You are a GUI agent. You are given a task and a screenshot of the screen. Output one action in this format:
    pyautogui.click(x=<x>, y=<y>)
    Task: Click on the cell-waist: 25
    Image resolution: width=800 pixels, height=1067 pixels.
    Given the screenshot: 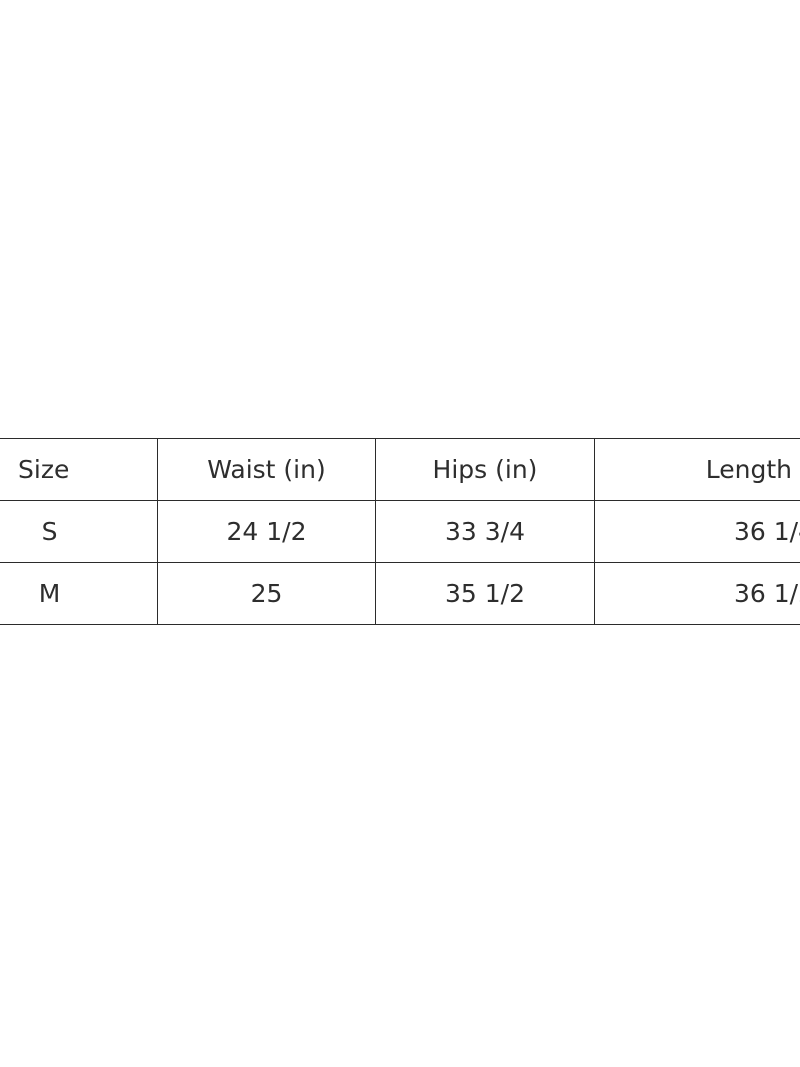 What is the action you would take?
    pyautogui.click(x=266, y=593)
    